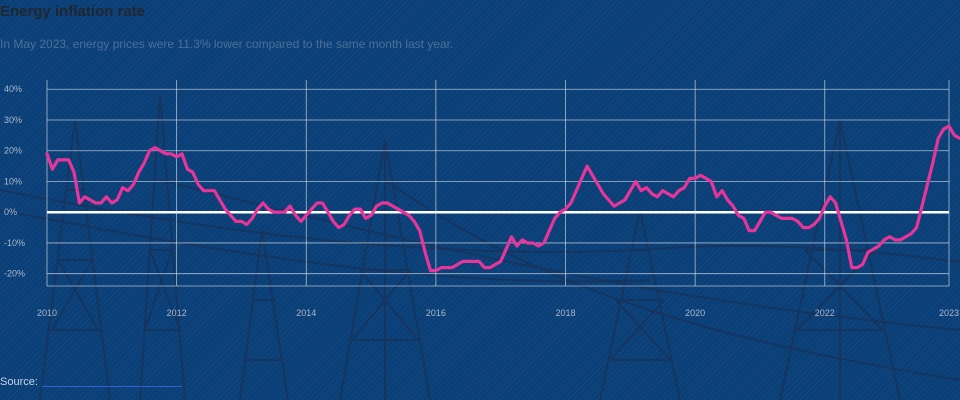 This screenshot has height=400, width=960. Describe the element at coordinates (14, 243) in the screenshot. I see `y-tick-label: -10%` at that location.